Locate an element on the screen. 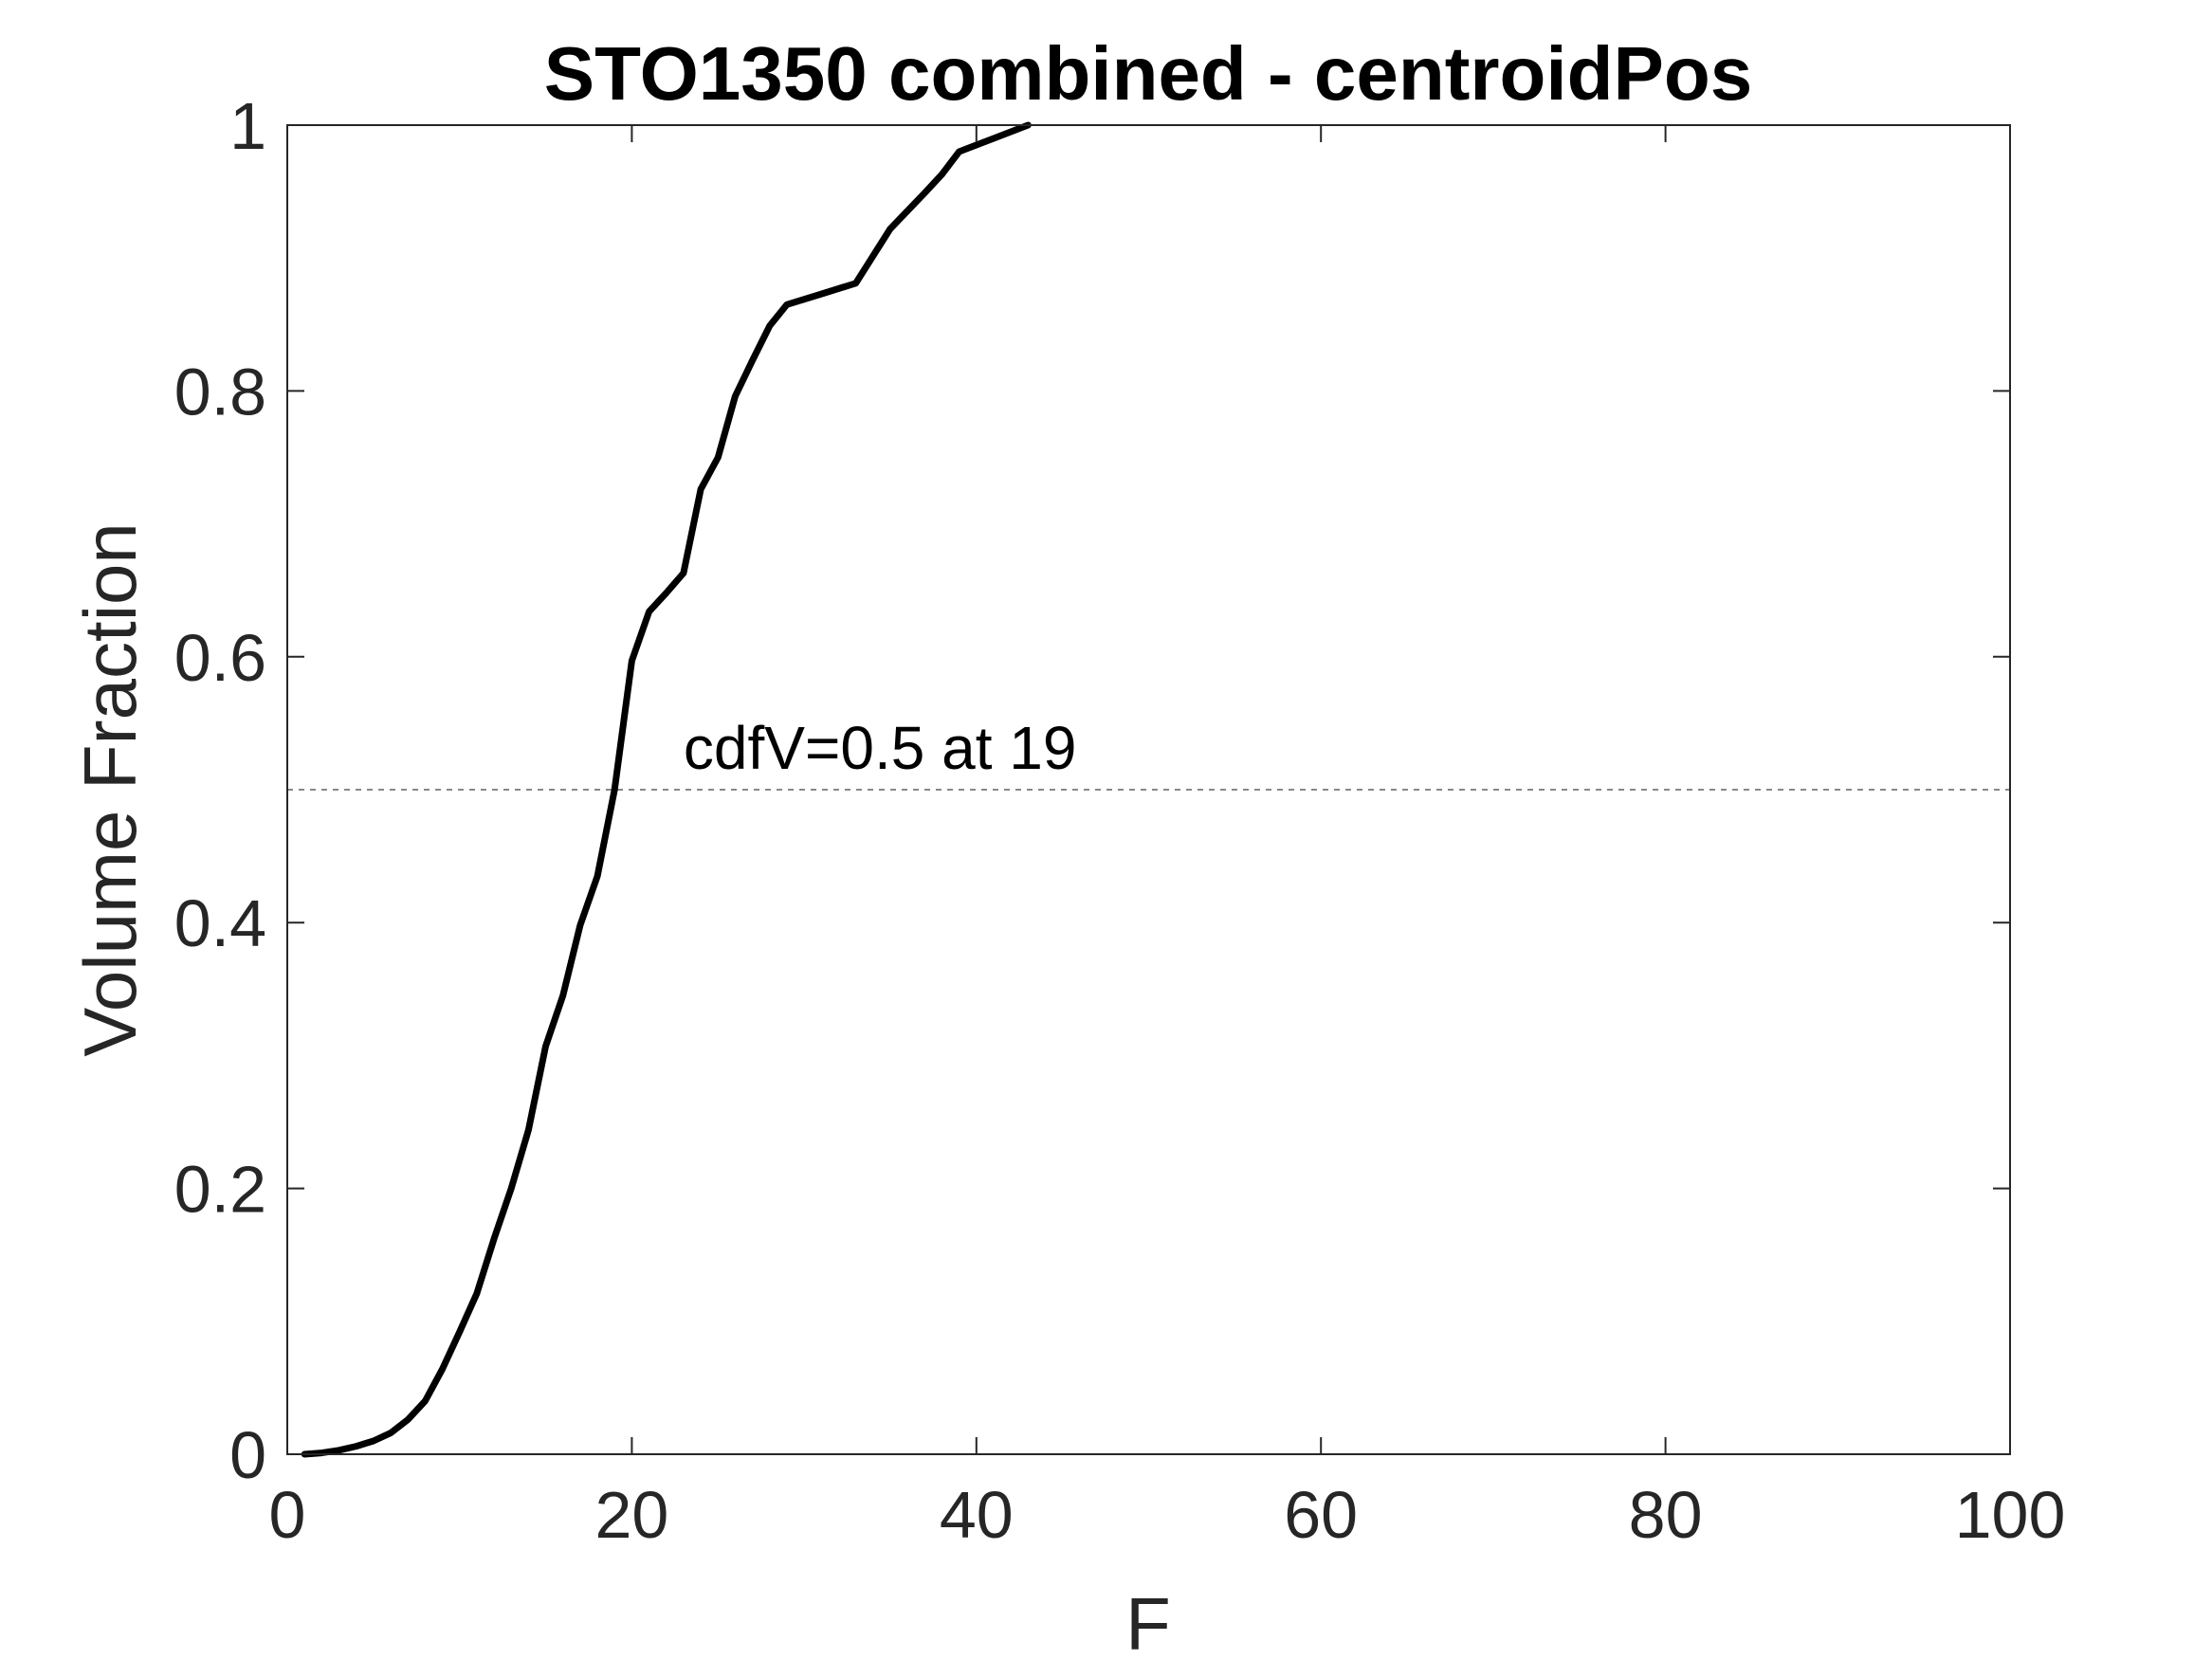 This screenshot has width=2212, height=1659. annotation-layer: cdfV=0.5 at 19 is located at coordinates (880, 748).